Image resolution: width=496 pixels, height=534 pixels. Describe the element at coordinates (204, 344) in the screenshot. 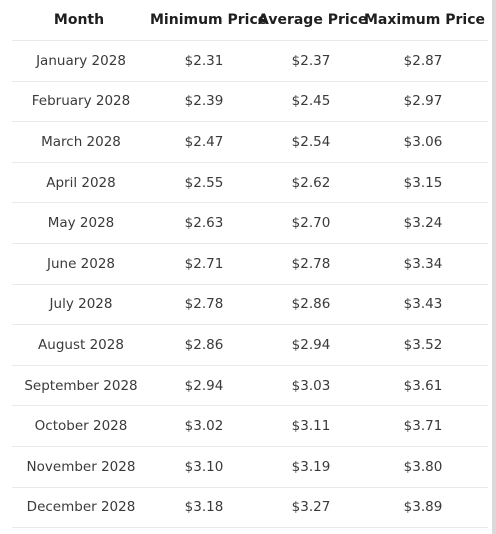

I see `cell-minimum-price: $2.86` at that location.